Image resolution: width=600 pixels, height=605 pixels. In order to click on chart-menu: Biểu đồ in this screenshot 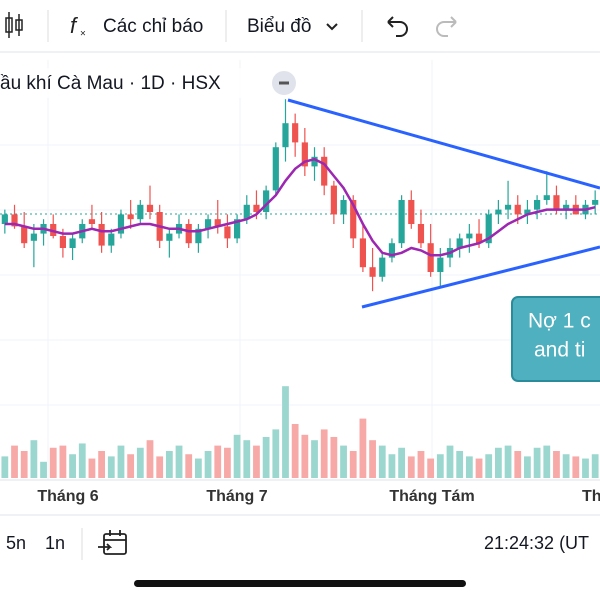, I will do `click(279, 26)`.